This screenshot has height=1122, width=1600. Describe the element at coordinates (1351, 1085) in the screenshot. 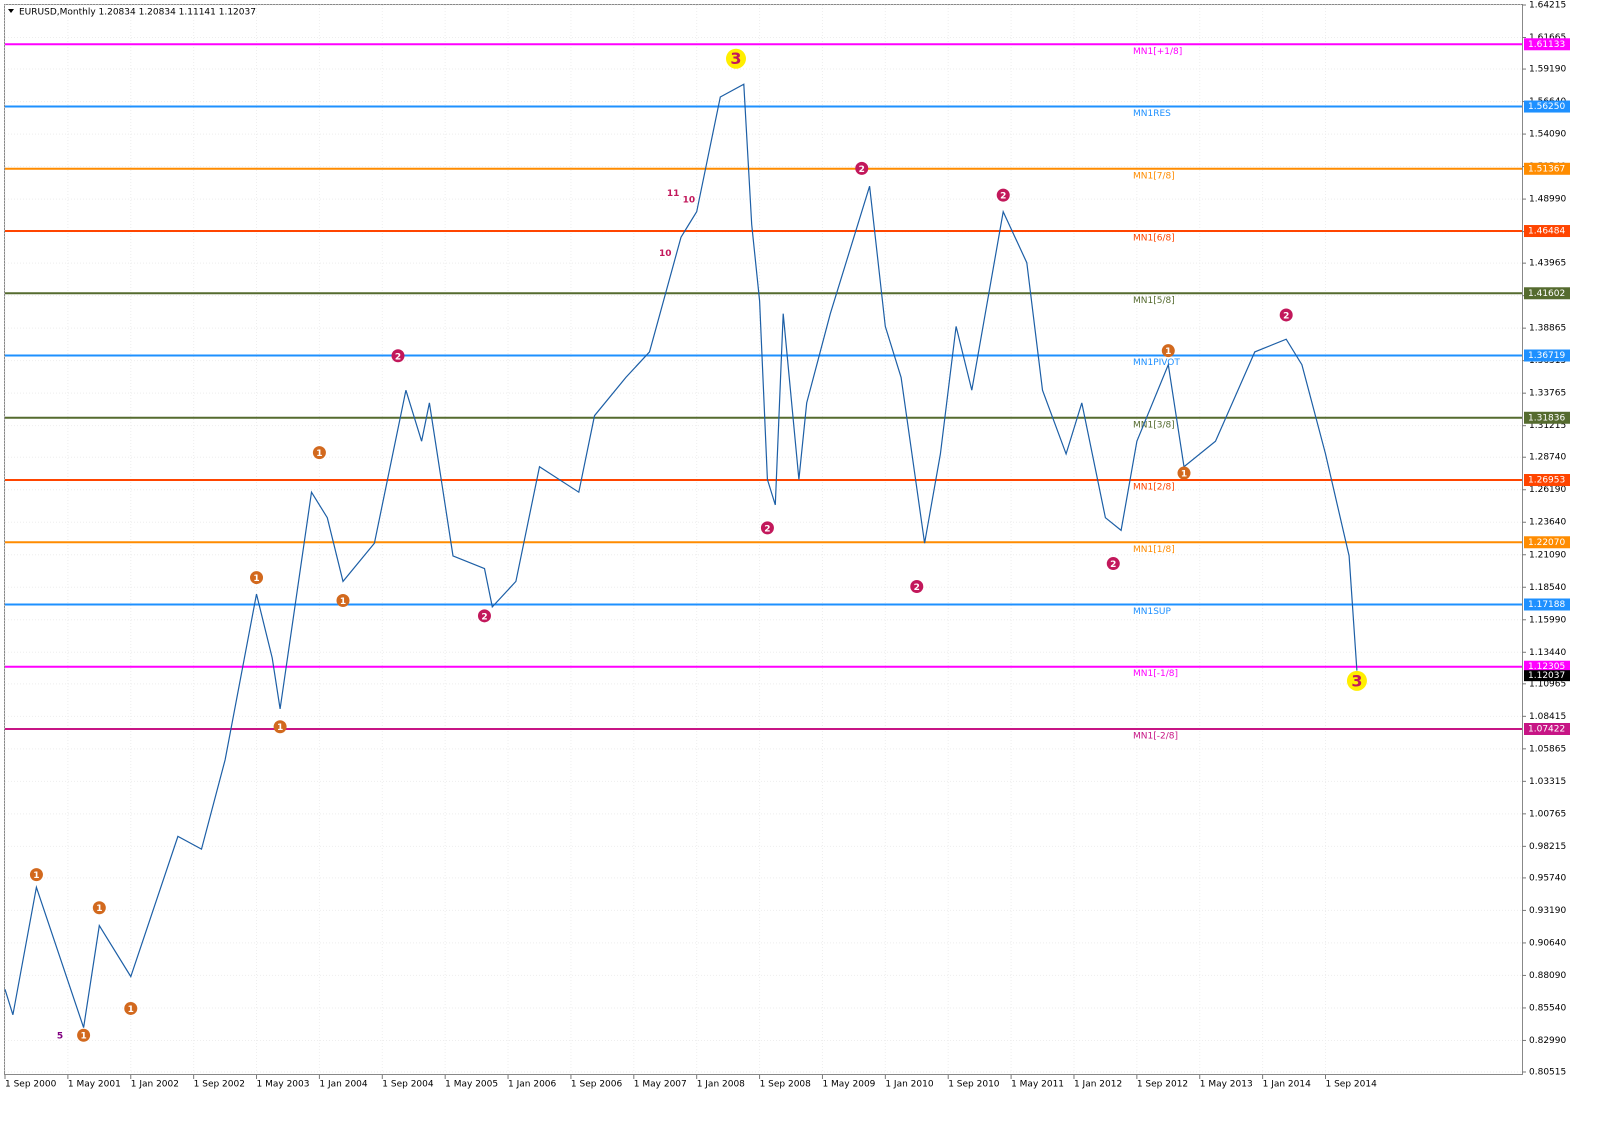

I see `x-tick-label: 1 Sep 2014` at that location.